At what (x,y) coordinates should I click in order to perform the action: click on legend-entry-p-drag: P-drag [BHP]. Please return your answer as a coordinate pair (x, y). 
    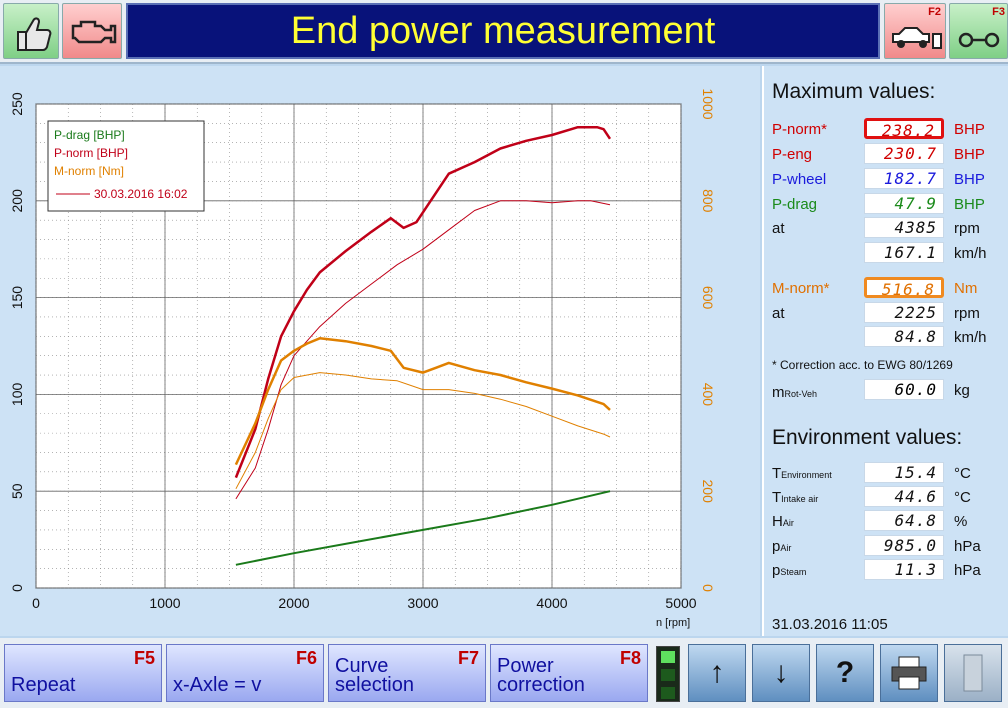
    Looking at the image, I should click on (89, 135).